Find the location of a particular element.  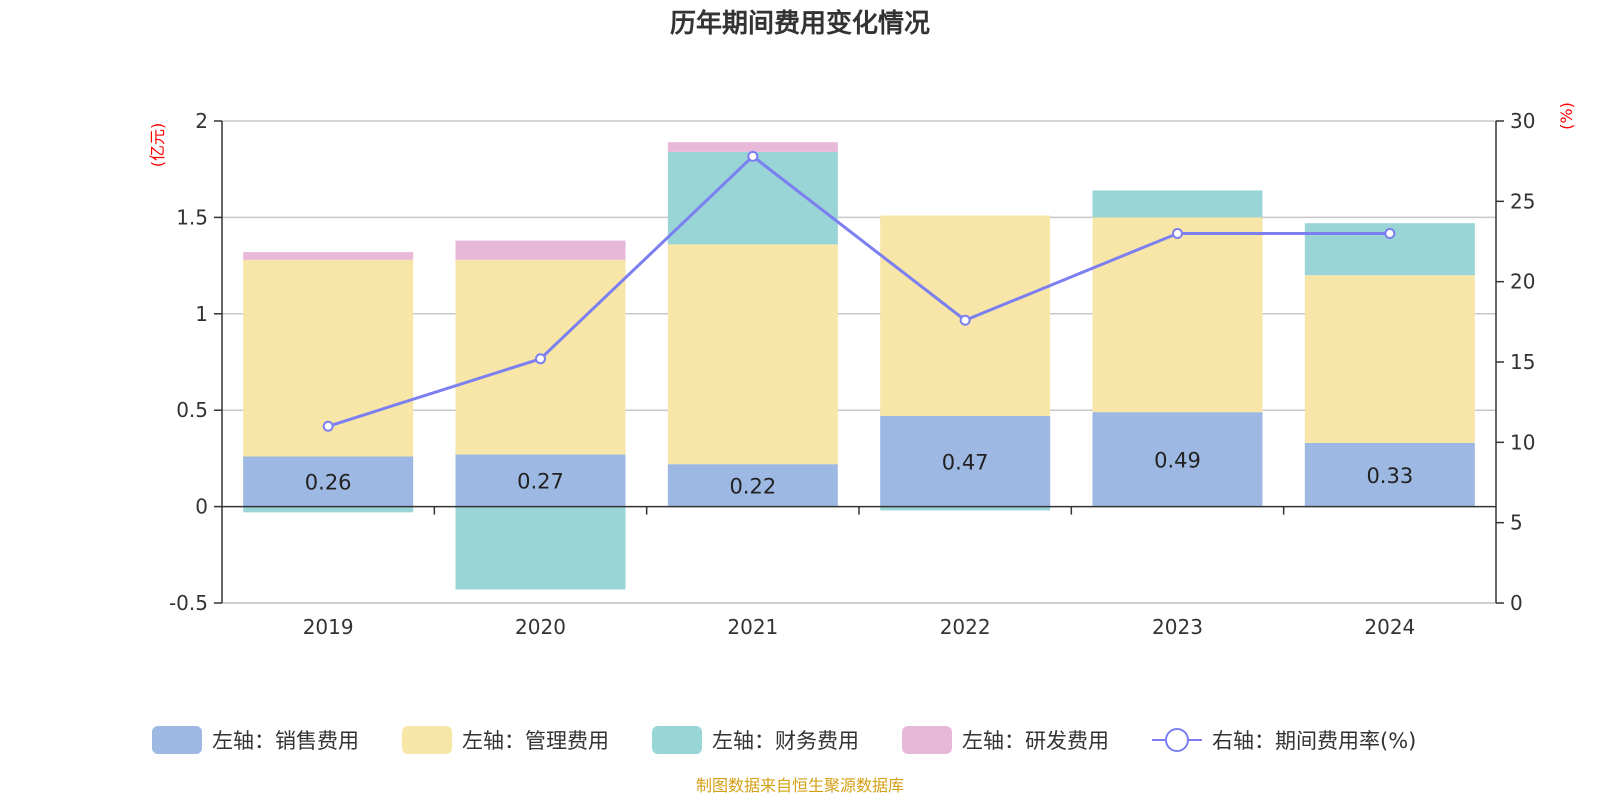

data-label: 0.27 is located at coordinates (540, 482).